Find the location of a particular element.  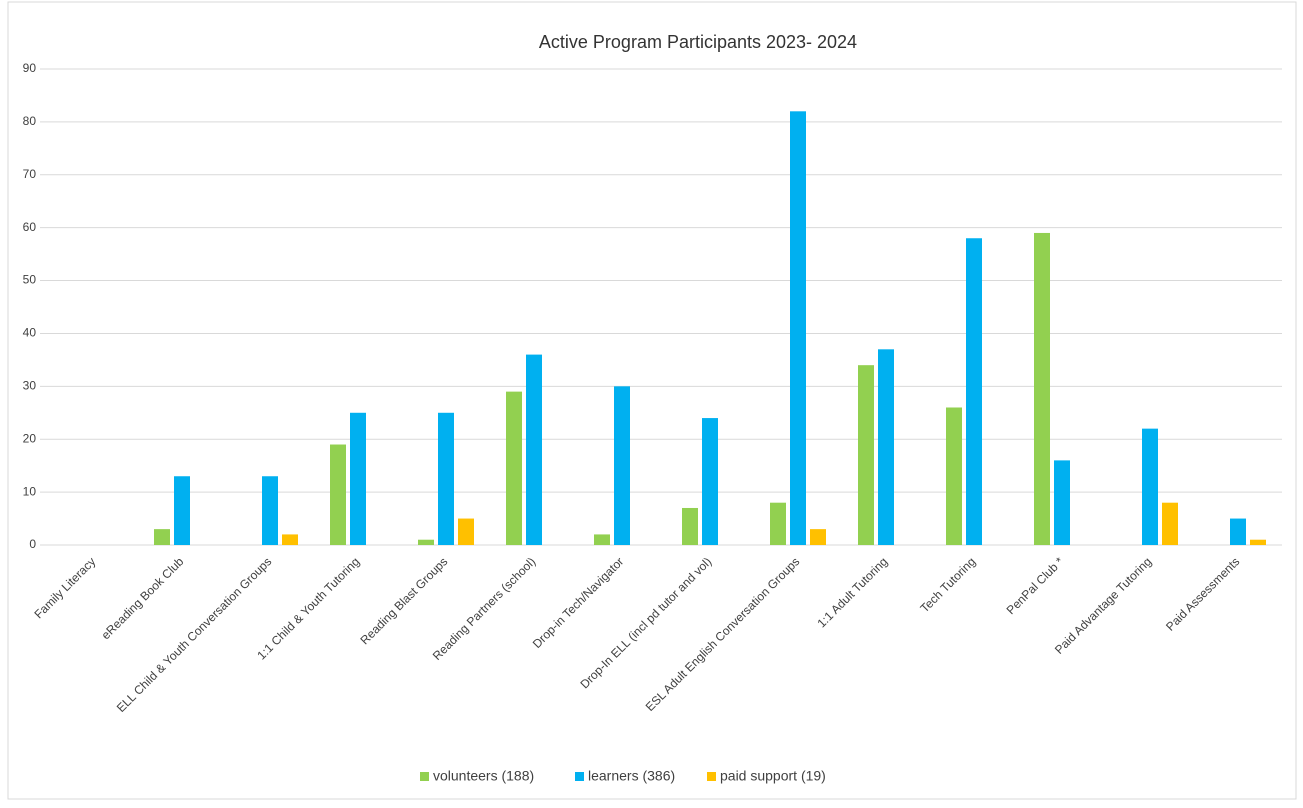

legend-label: learners (386) is located at coordinates (631, 776).